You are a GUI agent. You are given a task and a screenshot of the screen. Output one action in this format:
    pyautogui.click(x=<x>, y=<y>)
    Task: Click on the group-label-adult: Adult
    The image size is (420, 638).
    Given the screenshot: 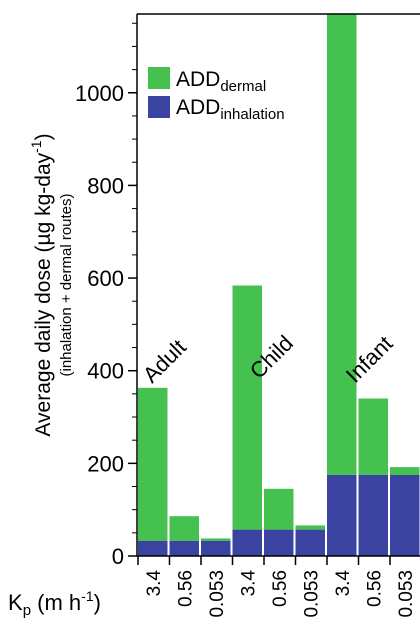 What is the action you would take?
    pyautogui.click(x=164, y=360)
    